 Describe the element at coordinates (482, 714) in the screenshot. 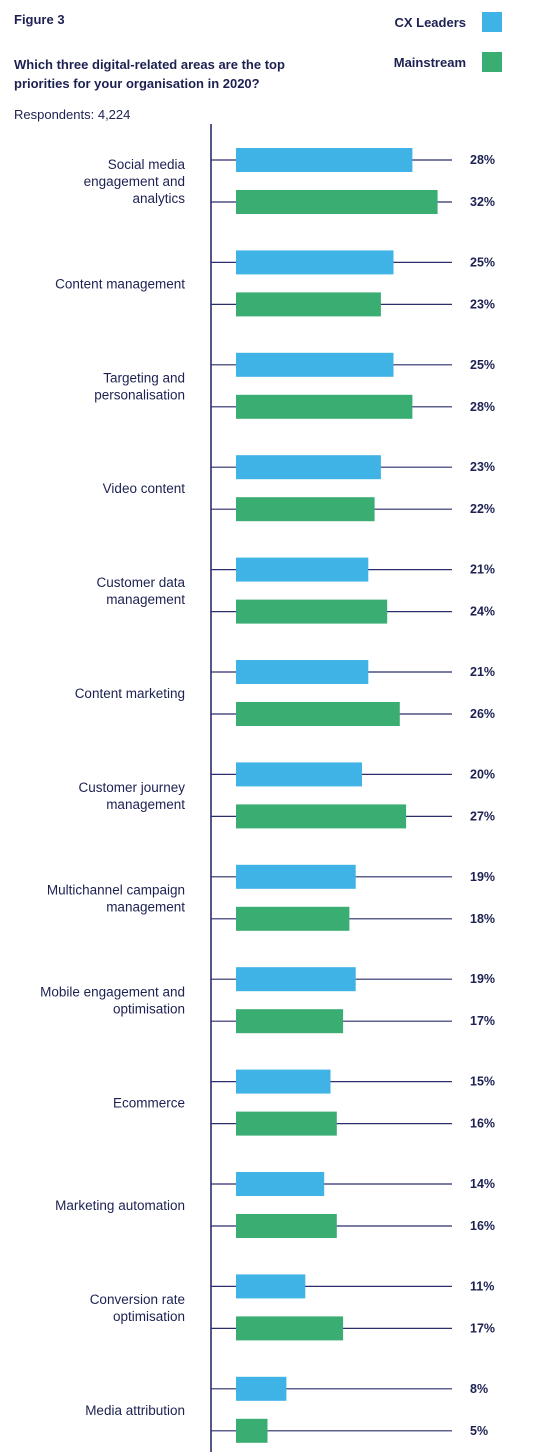

I see `value-label: 26%` at that location.